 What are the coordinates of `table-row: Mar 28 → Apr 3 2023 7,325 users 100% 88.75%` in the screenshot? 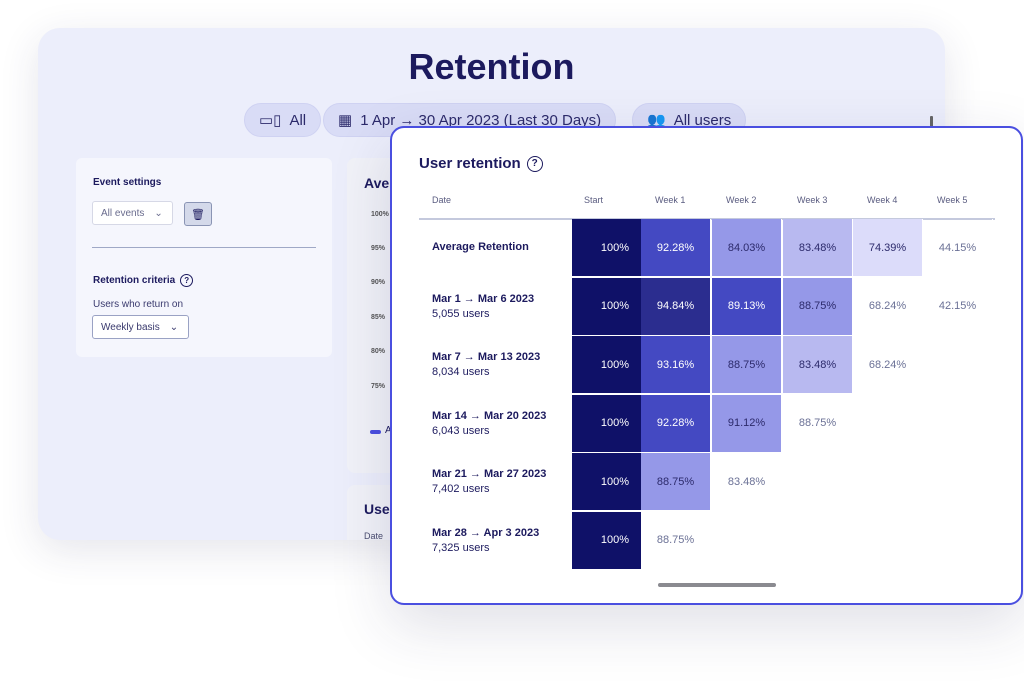 It's located at (708, 540).